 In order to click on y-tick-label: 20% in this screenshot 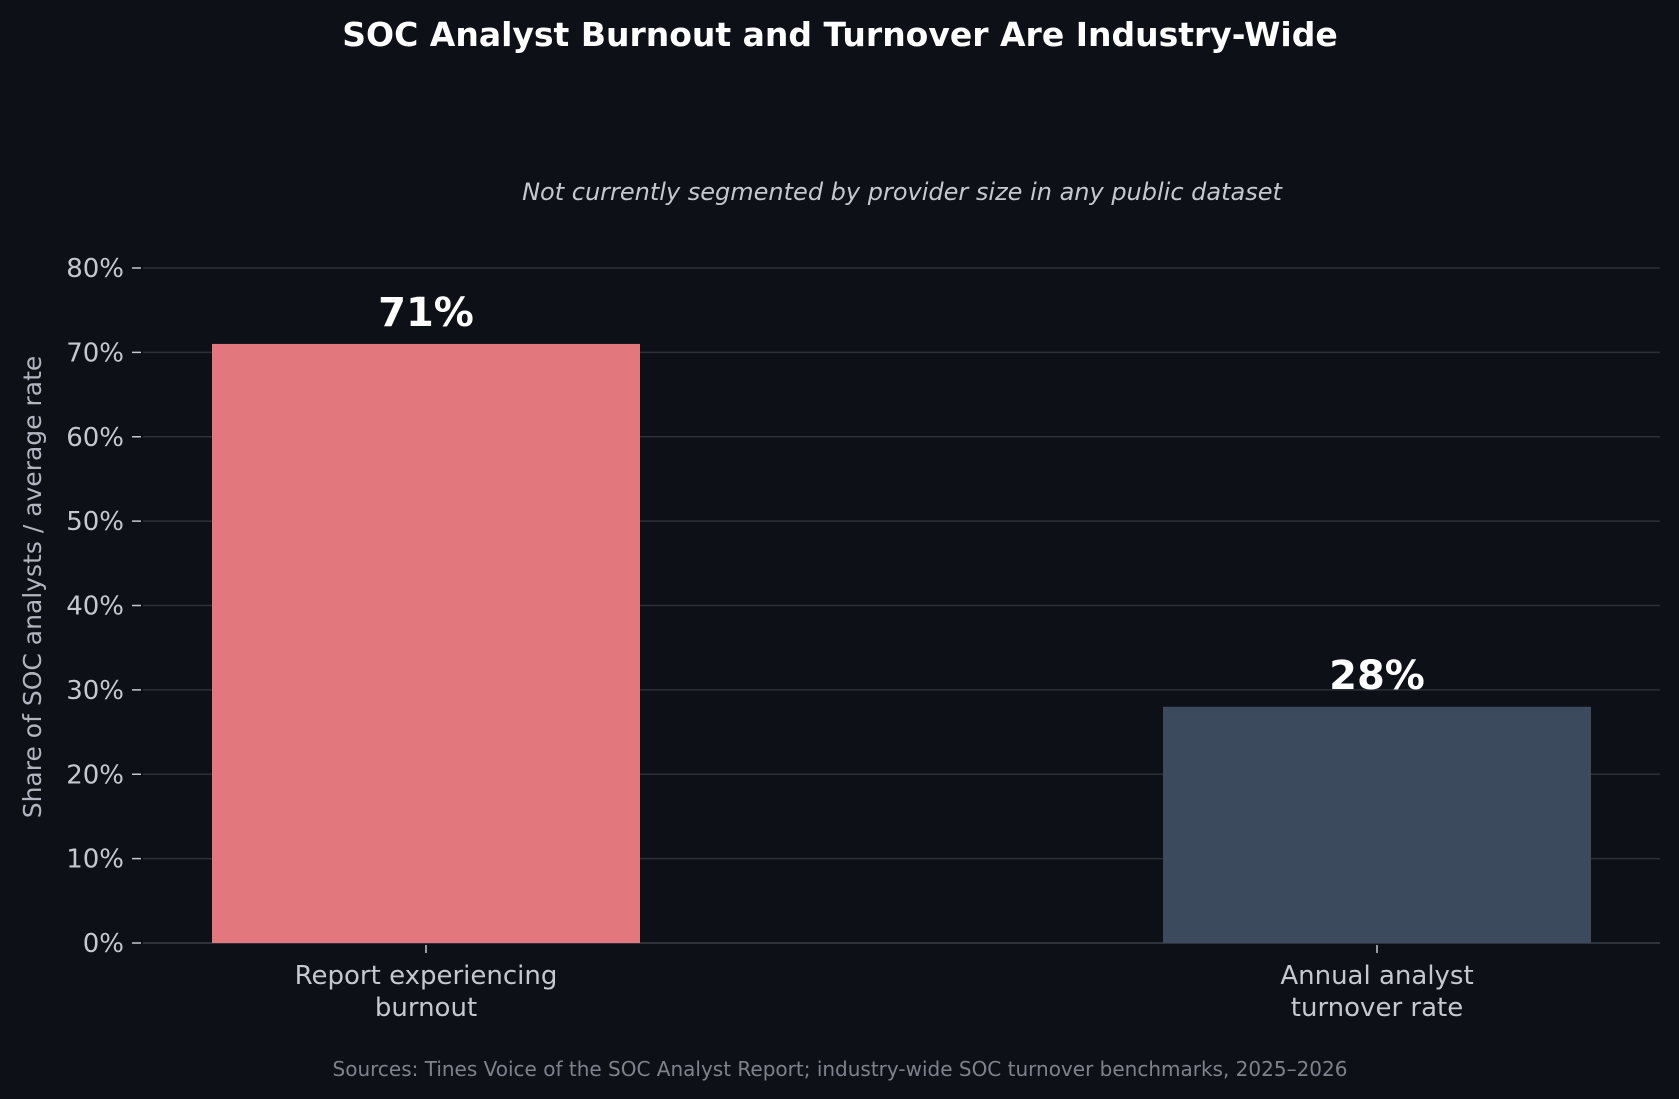, I will do `click(95, 775)`.